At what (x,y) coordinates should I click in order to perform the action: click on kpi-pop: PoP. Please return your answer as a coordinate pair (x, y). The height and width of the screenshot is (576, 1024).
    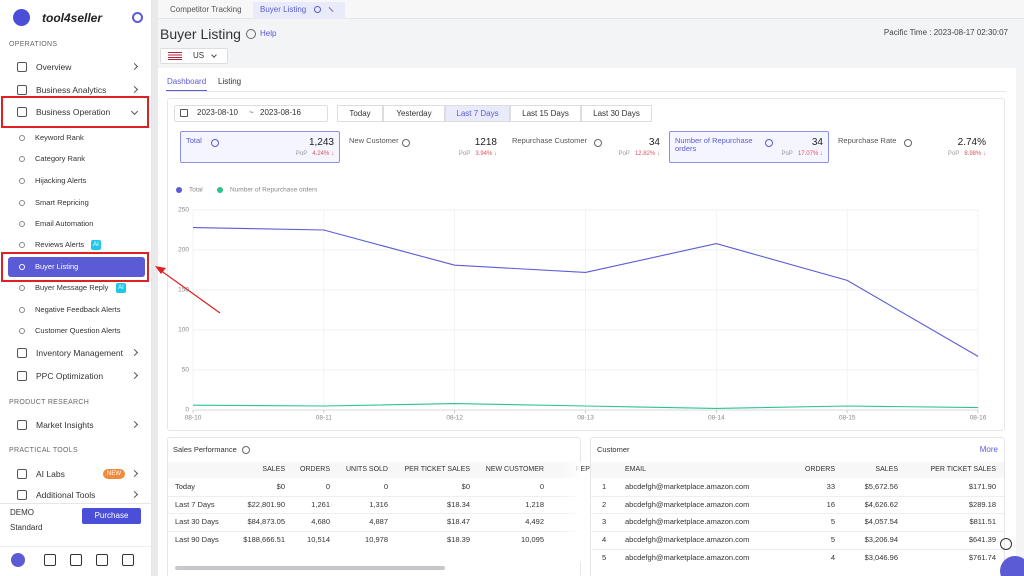
    Looking at the image, I should click on (787, 154).